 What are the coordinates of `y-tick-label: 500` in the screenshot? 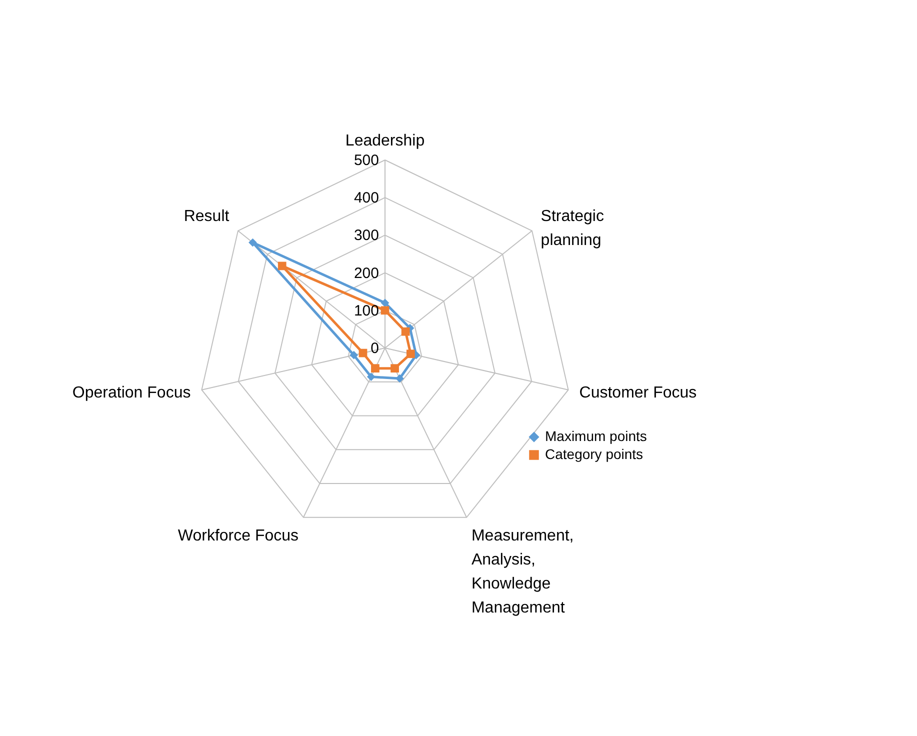 It's located at (366, 160).